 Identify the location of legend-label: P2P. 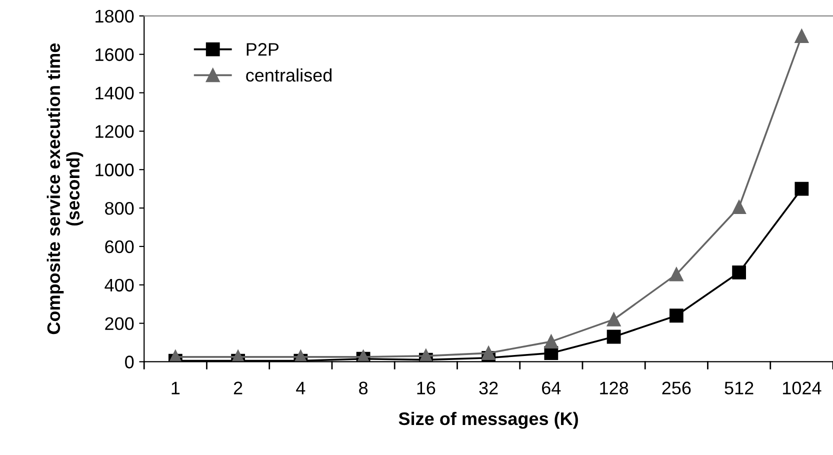
(262, 49).